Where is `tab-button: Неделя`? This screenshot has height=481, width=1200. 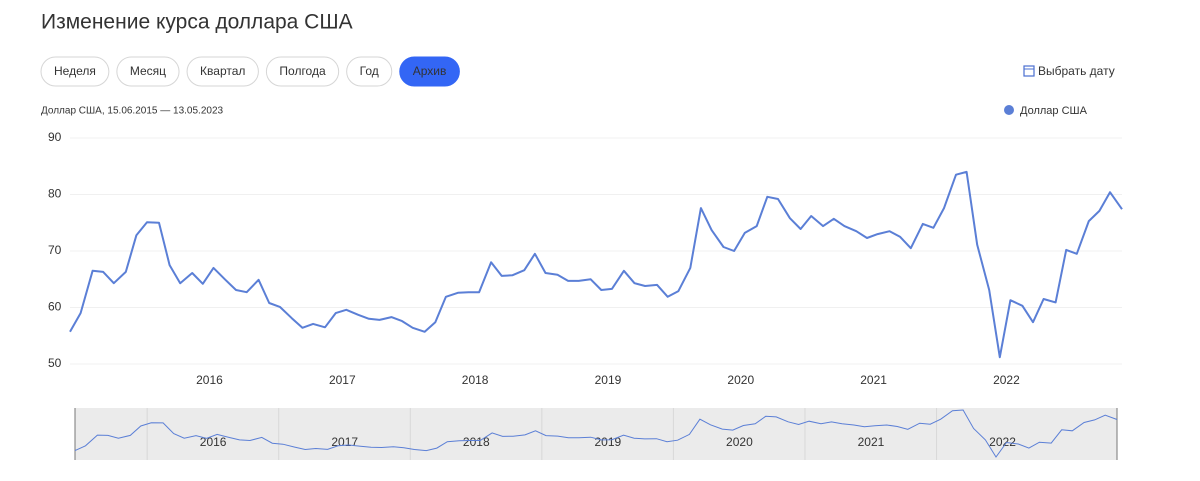 tab-button: Неделя is located at coordinates (75, 71).